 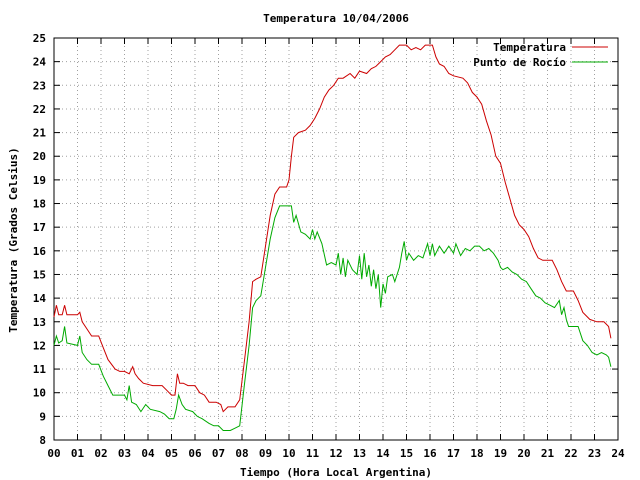 I want to click on y-tick-label: 9, so click(x=42, y=416).